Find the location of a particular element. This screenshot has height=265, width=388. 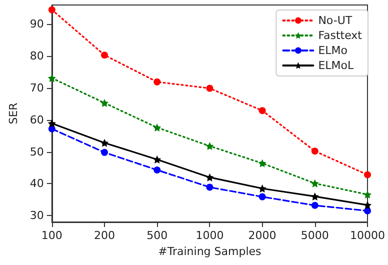

x-tick-label: 200 is located at coordinates (104, 235).